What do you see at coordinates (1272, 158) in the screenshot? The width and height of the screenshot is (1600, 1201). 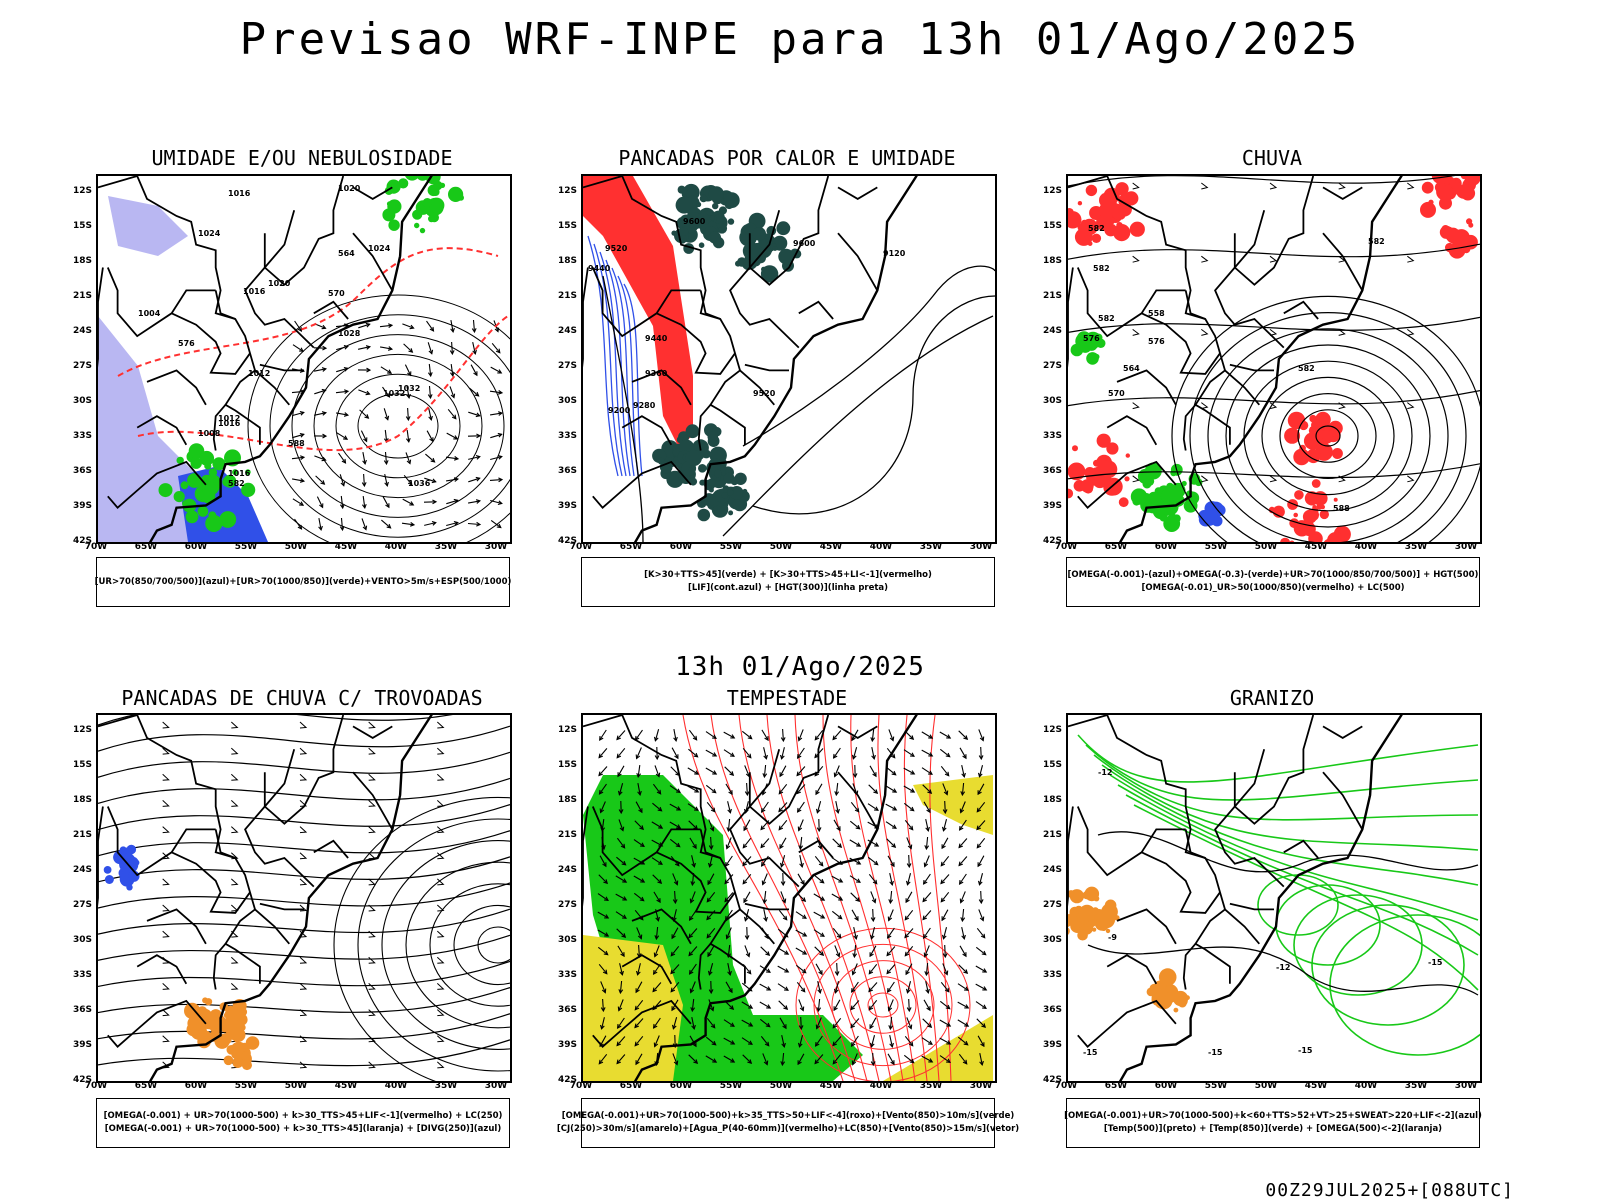 I see `panel-title-chuva: CHUVA` at bounding box center [1272, 158].